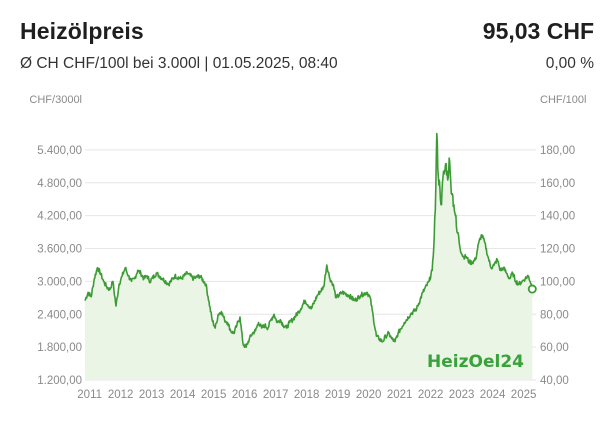 This screenshot has width=615, height=423. Describe the element at coordinates (532, 289) in the screenshot. I see `last-point-marker` at that location.